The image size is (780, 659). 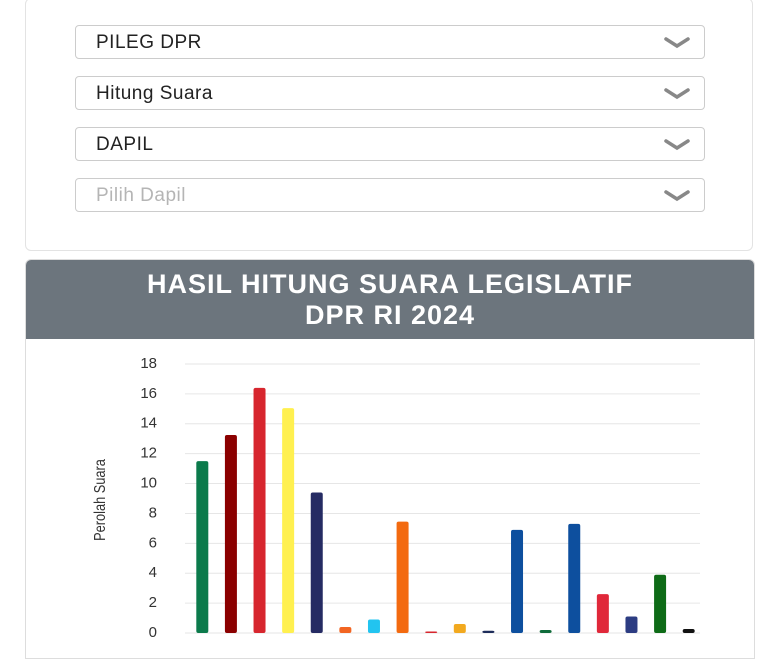 What do you see at coordinates (153, 572) in the screenshot?
I see `y-tick-label: 4` at bounding box center [153, 572].